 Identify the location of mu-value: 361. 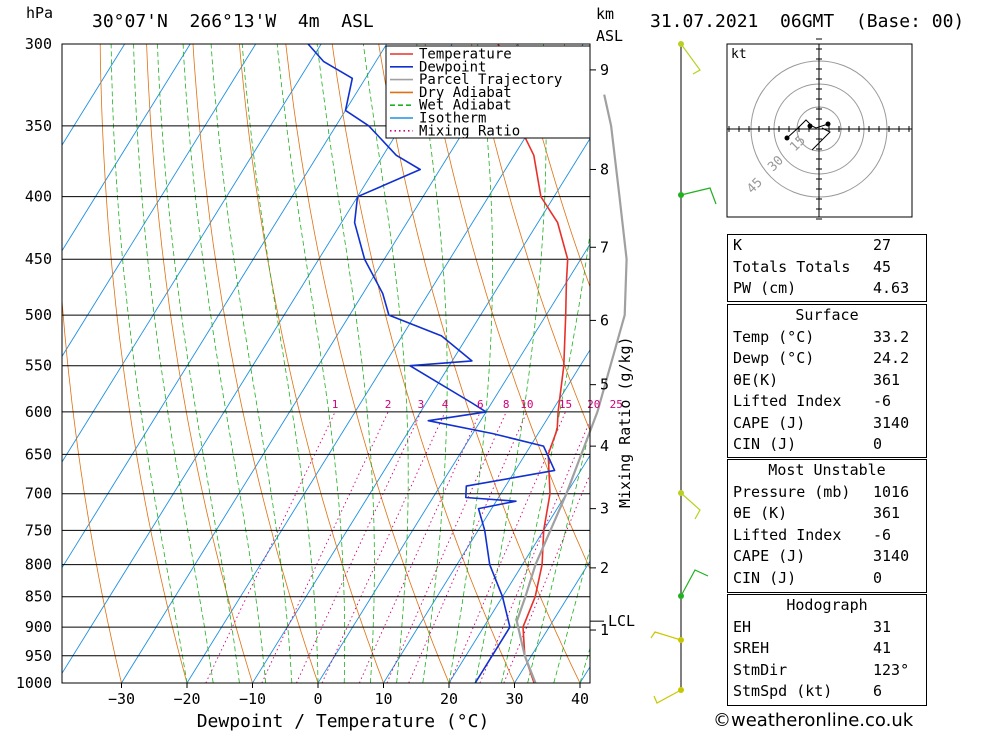
(887, 513).